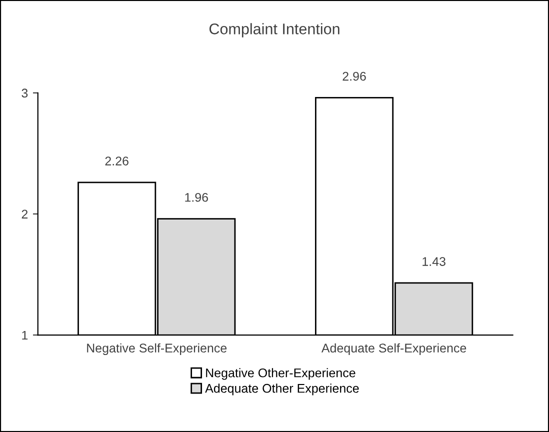 The height and width of the screenshot is (432, 549). I want to click on chart-title: Complaint Intention, so click(274, 30).